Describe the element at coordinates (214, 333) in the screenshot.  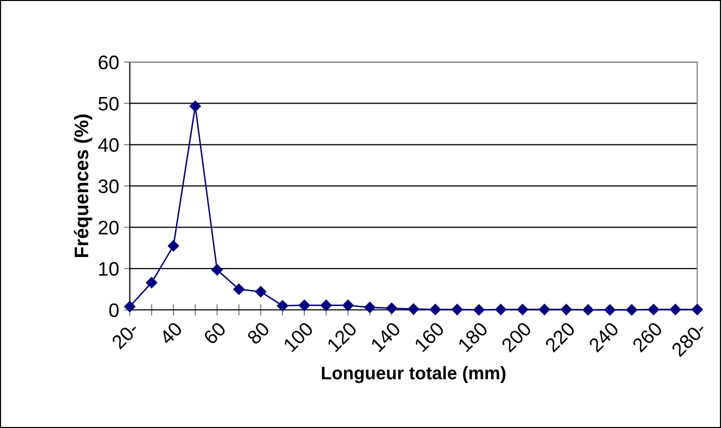
I see `x-tick-label: 60` at that location.